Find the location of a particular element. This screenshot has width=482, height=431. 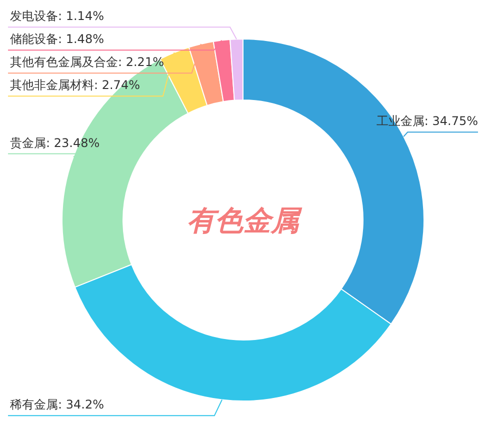

data-label: : 1.48% is located at coordinates (81, 39).